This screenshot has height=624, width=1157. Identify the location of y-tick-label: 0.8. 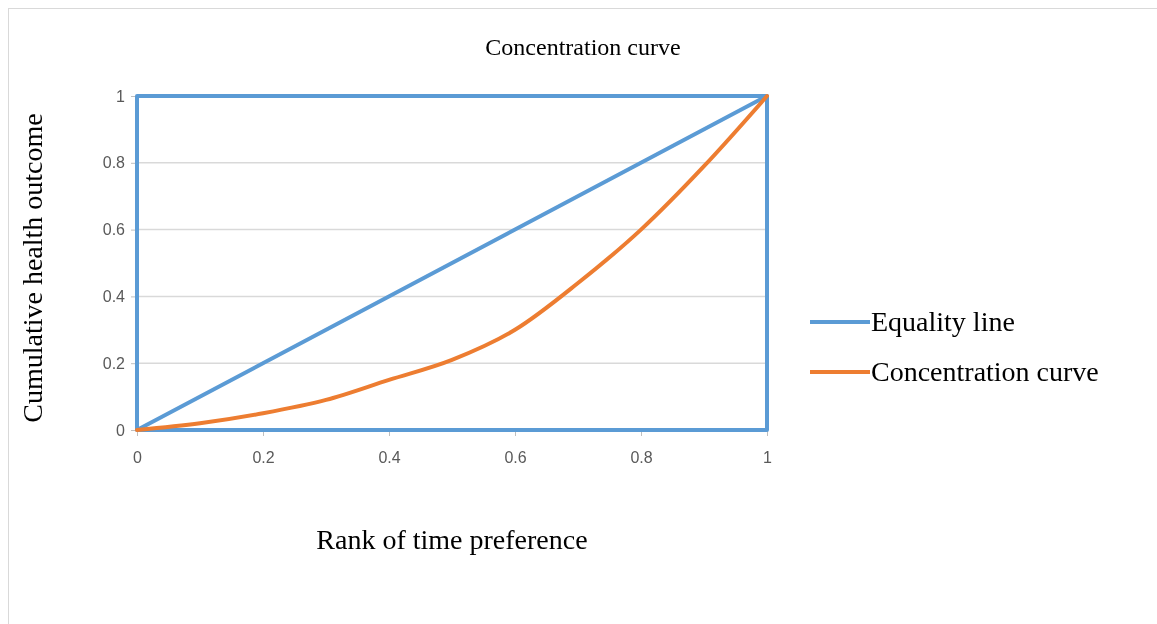
(114, 163).